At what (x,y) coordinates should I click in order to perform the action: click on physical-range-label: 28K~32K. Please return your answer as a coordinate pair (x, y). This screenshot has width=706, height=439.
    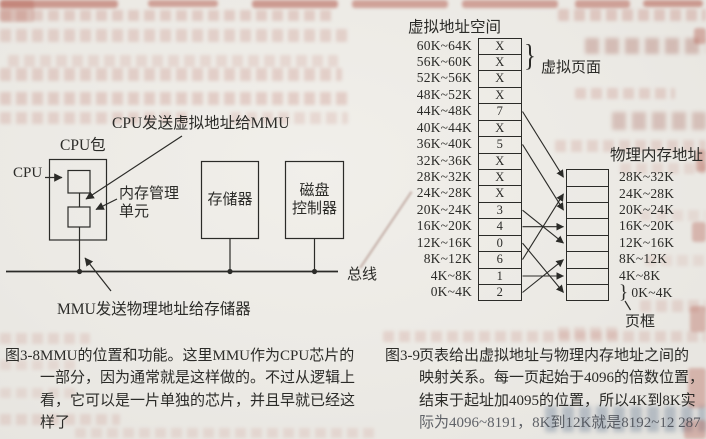
    Looking at the image, I should click on (647, 177).